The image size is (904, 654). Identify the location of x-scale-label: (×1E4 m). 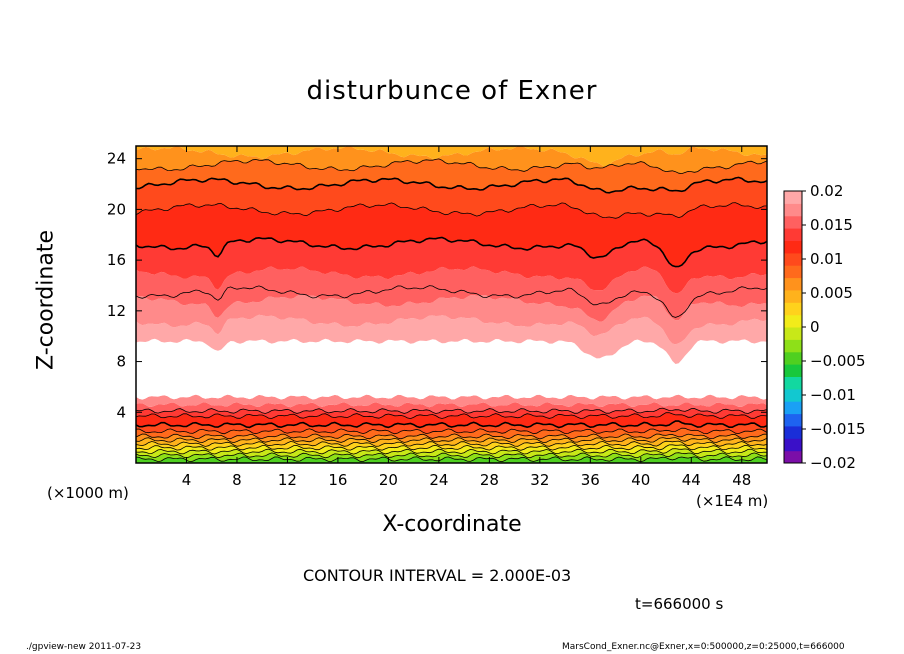
(732, 501).